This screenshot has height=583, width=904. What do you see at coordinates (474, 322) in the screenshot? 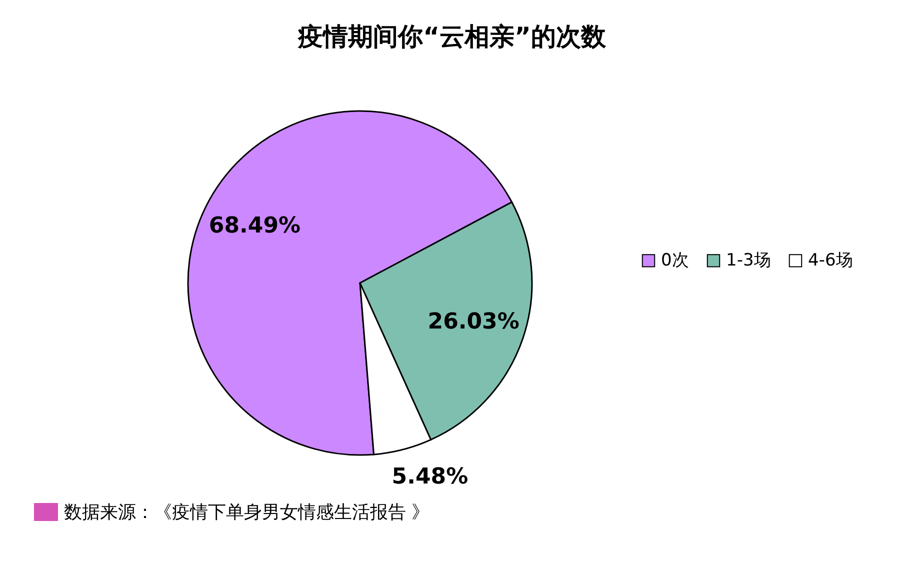
I see `data-label: 26.03%` at bounding box center [474, 322].